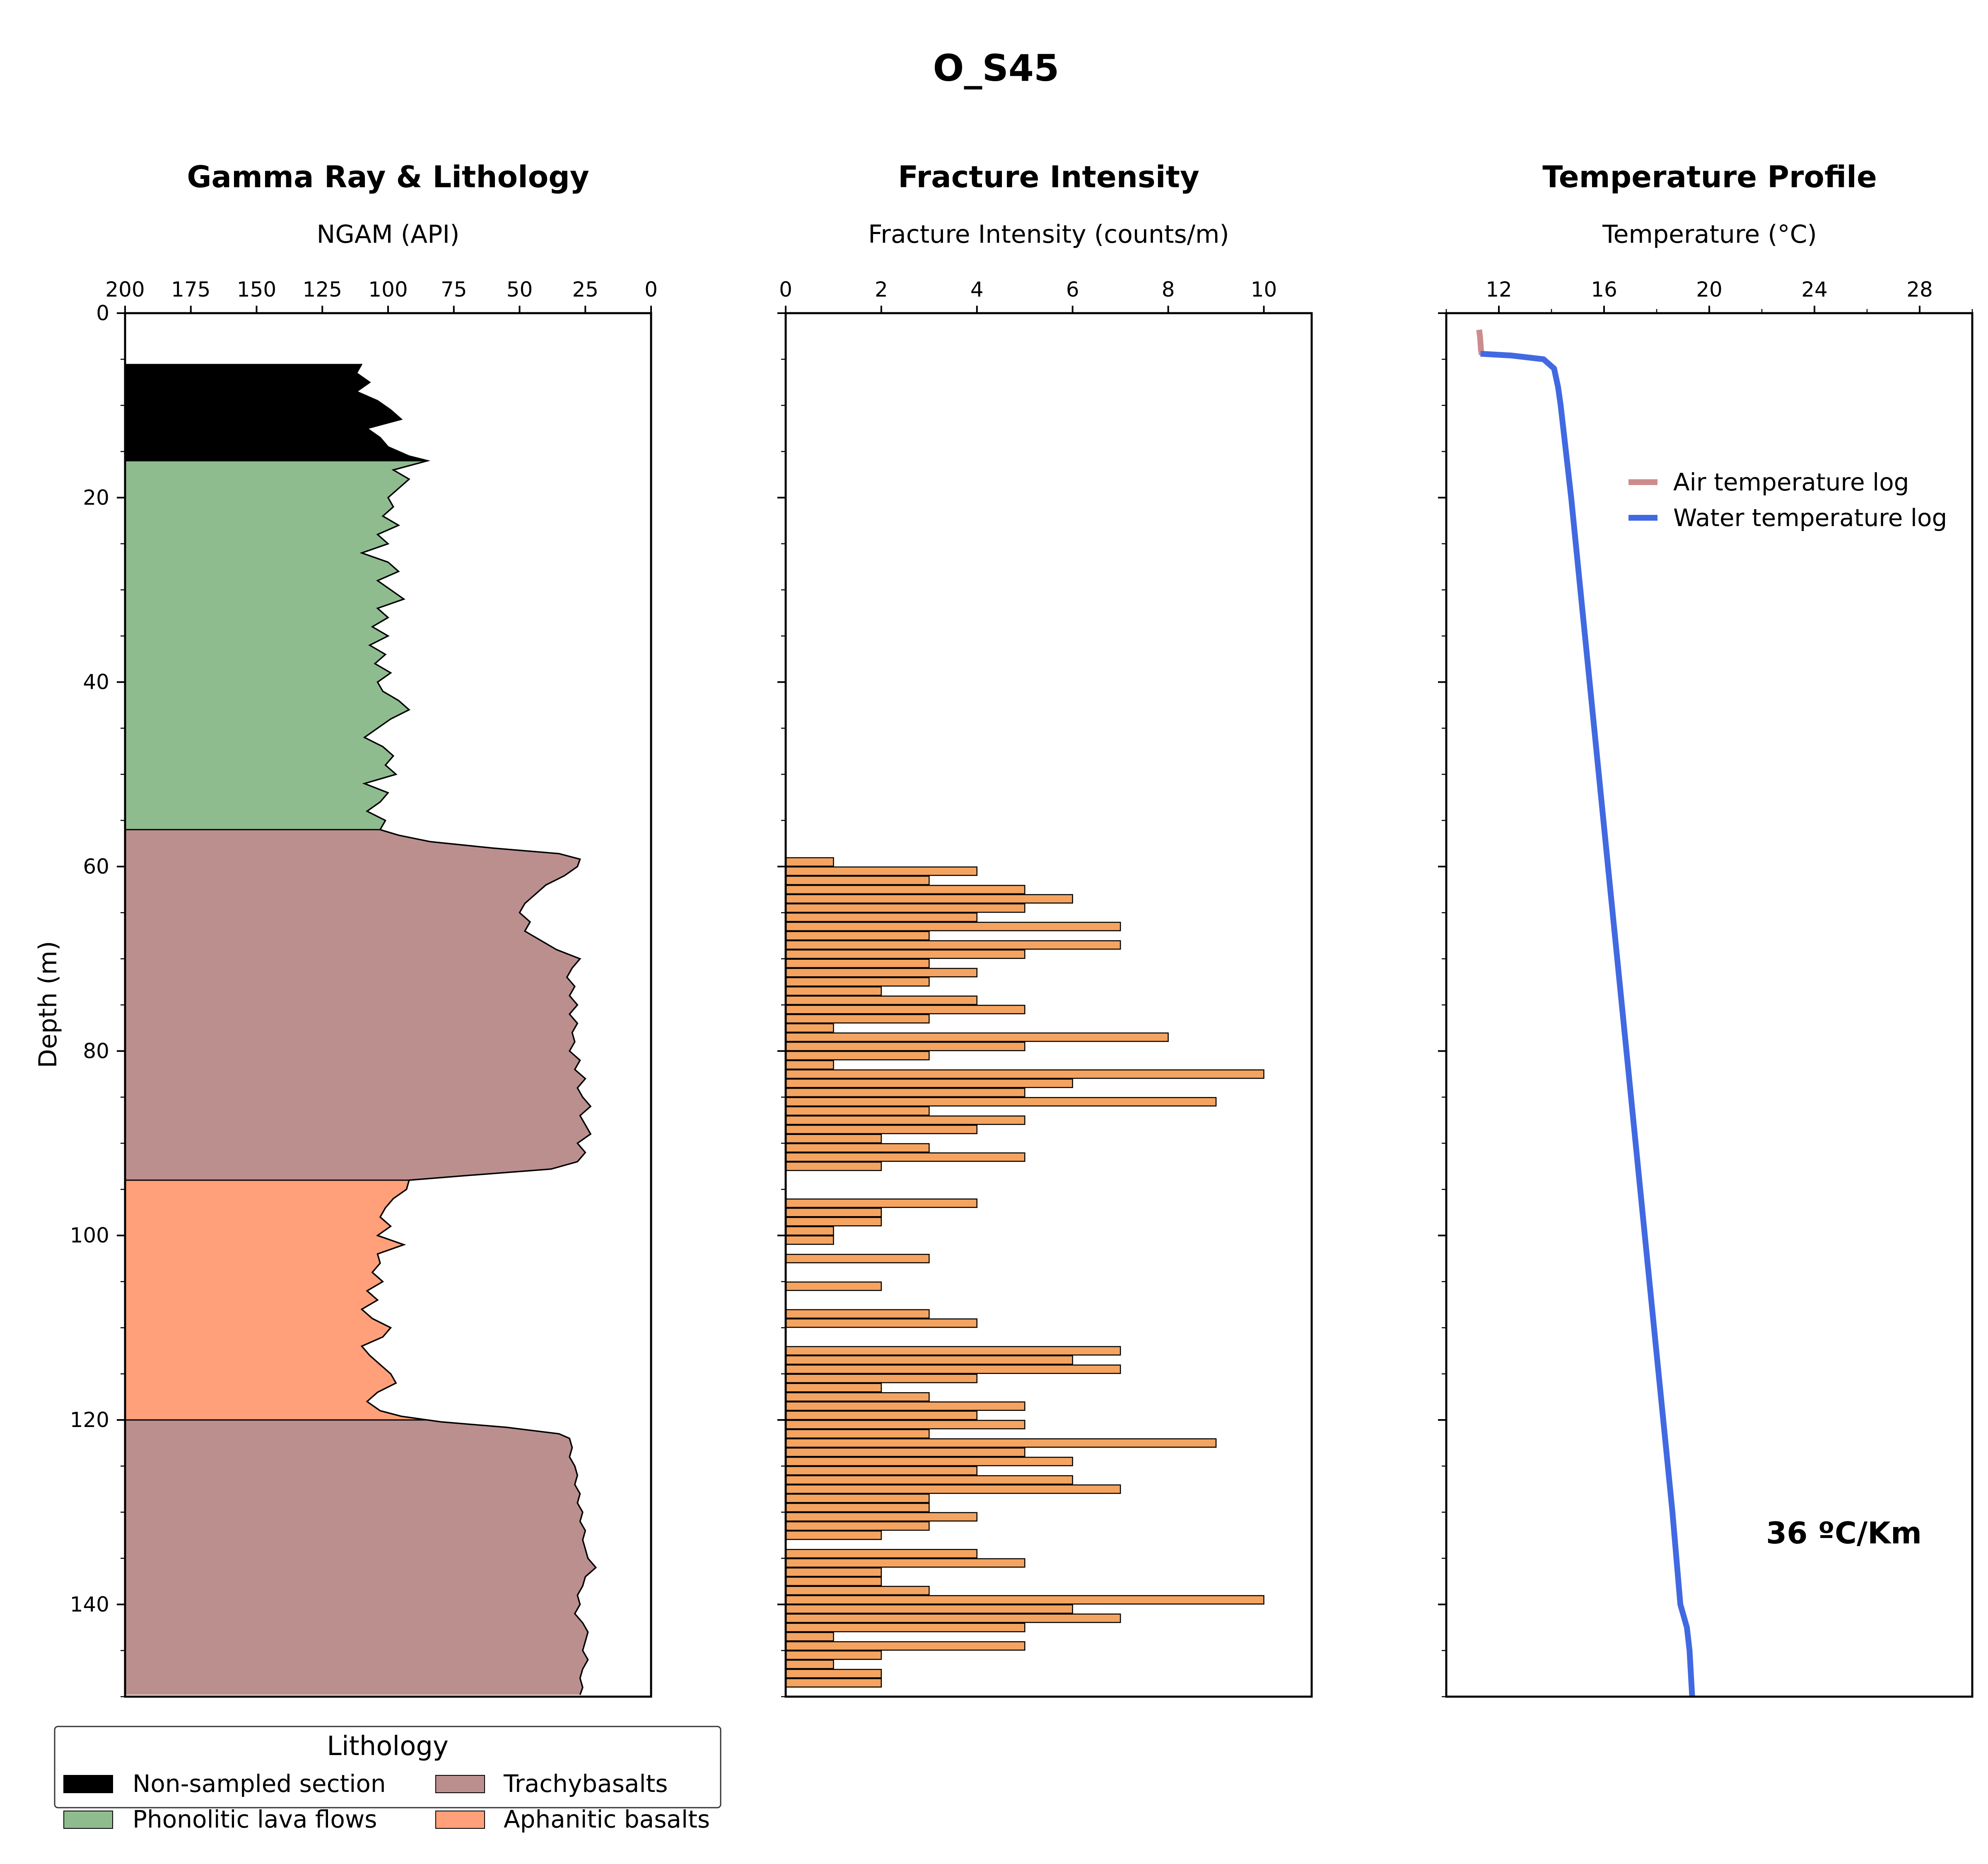  I want to click on depth-tick-label: 40, so click(96, 682).